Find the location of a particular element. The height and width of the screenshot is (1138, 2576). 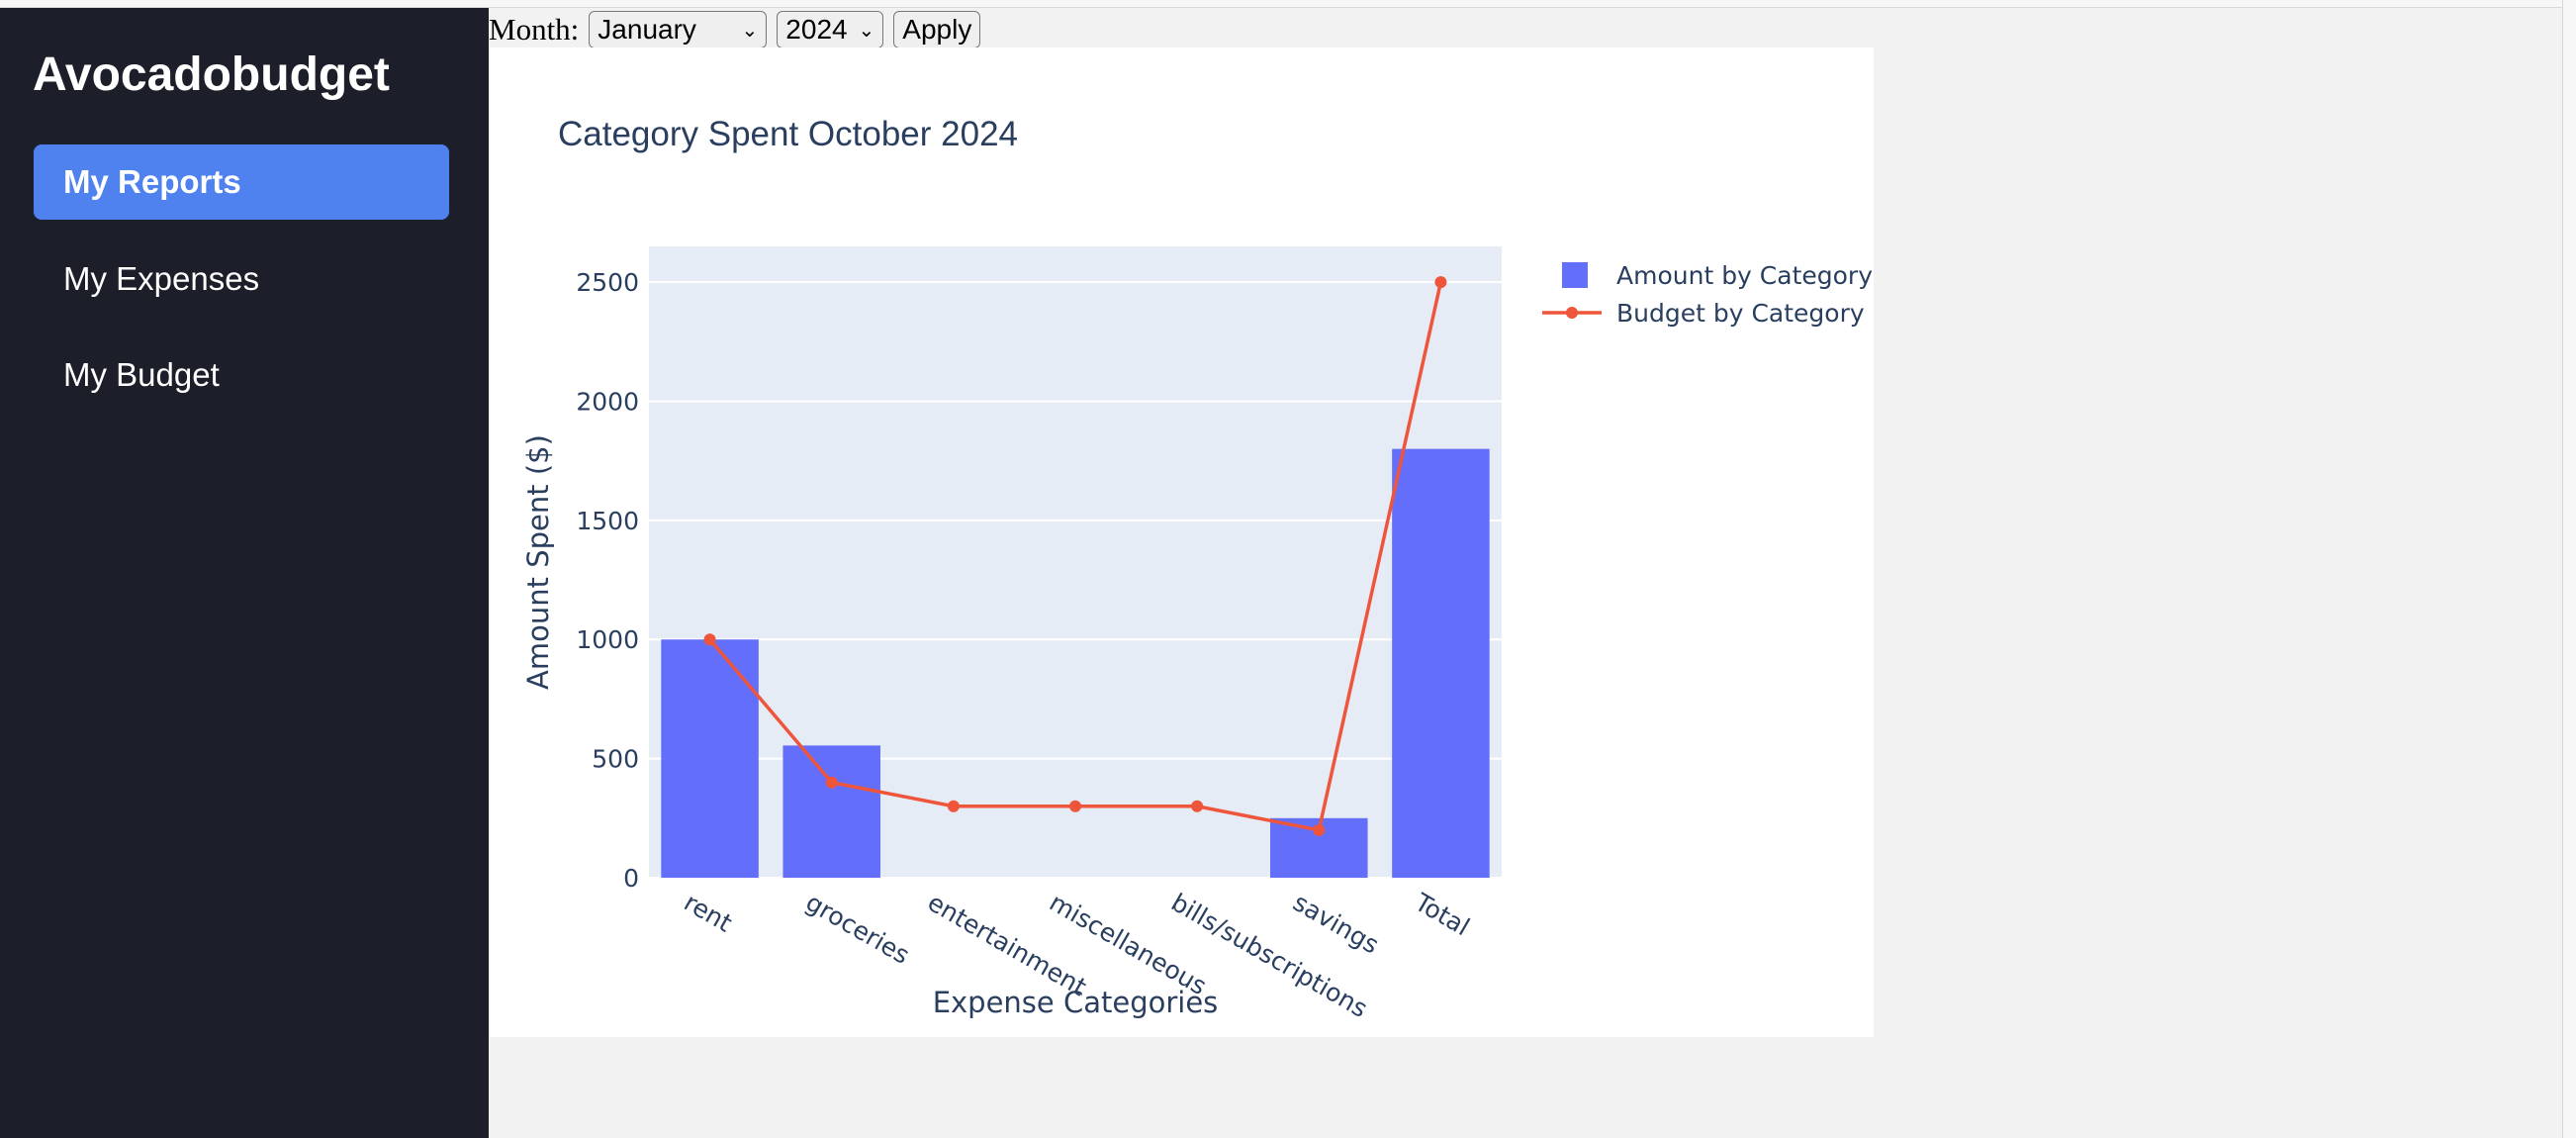

report-filters: Month: January ⌄ 2024 ⌄ Apply is located at coordinates (735, 29).